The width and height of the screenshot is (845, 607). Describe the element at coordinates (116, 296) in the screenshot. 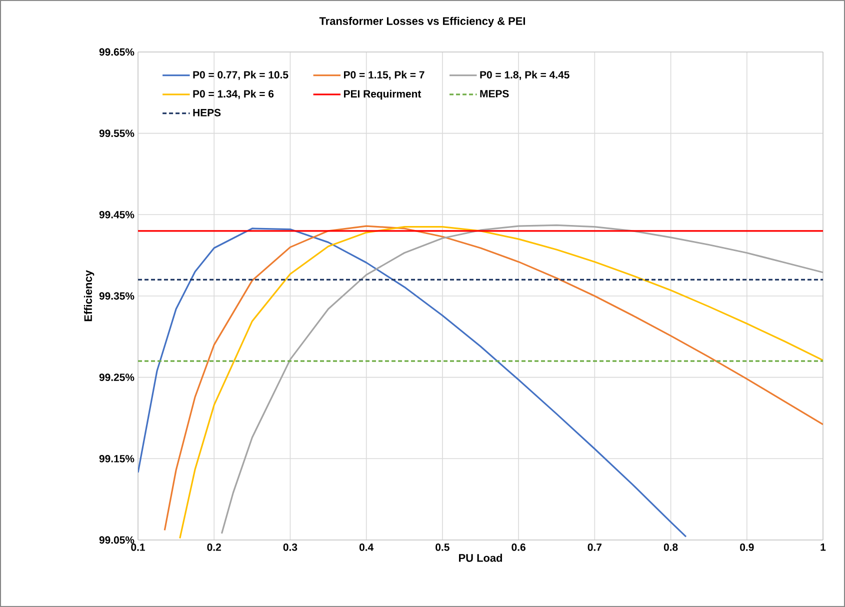

I see `y-tick-label: 99.35%` at that location.